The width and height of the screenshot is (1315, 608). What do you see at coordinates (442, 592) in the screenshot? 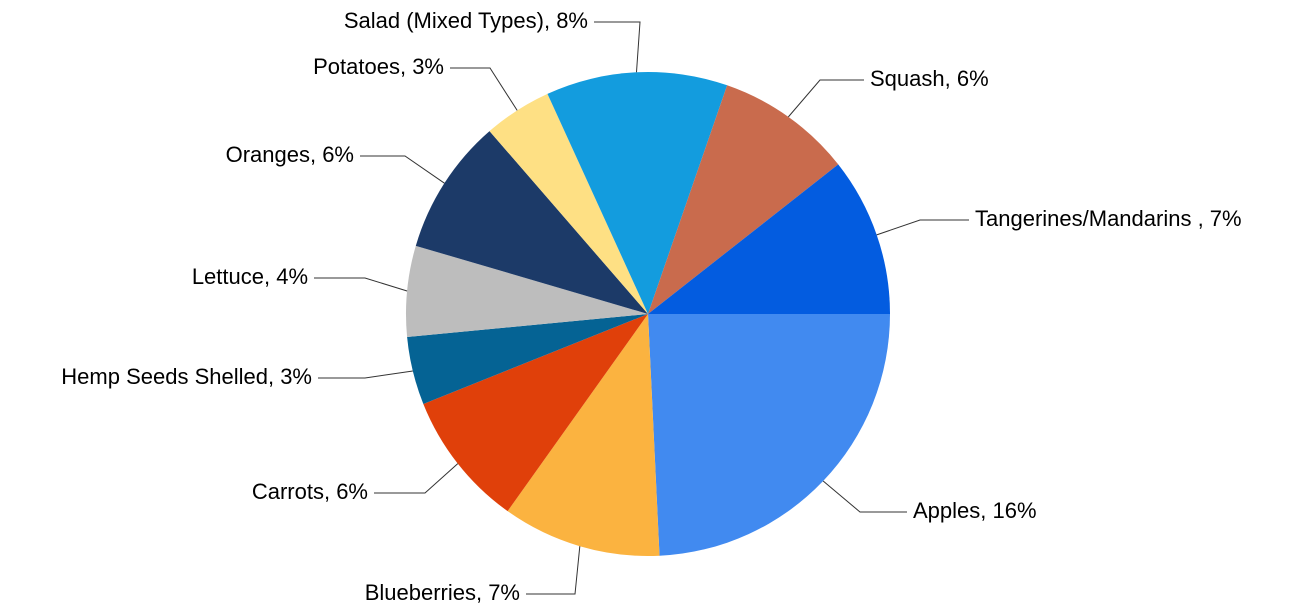
I see `data-label: Blueberries, 7%` at bounding box center [442, 592].